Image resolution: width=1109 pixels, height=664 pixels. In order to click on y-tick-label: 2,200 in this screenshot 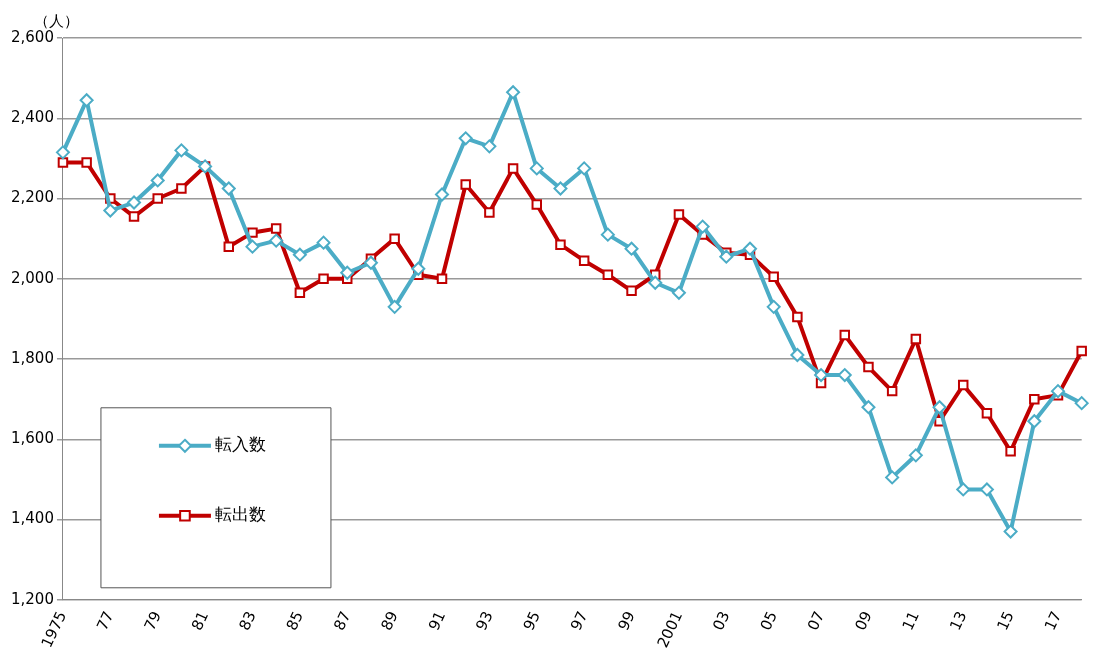, I will do `click(32, 197)`.